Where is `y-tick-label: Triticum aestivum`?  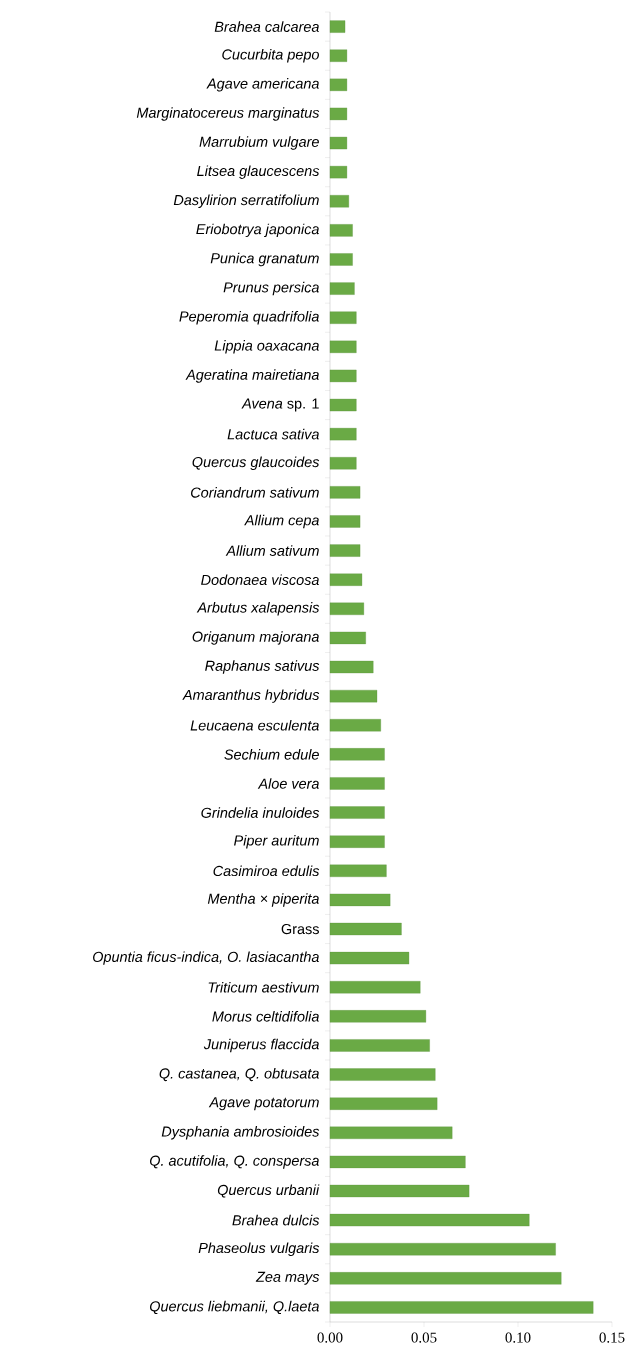
y-tick-label: Triticum aestivum is located at coordinates (263, 987).